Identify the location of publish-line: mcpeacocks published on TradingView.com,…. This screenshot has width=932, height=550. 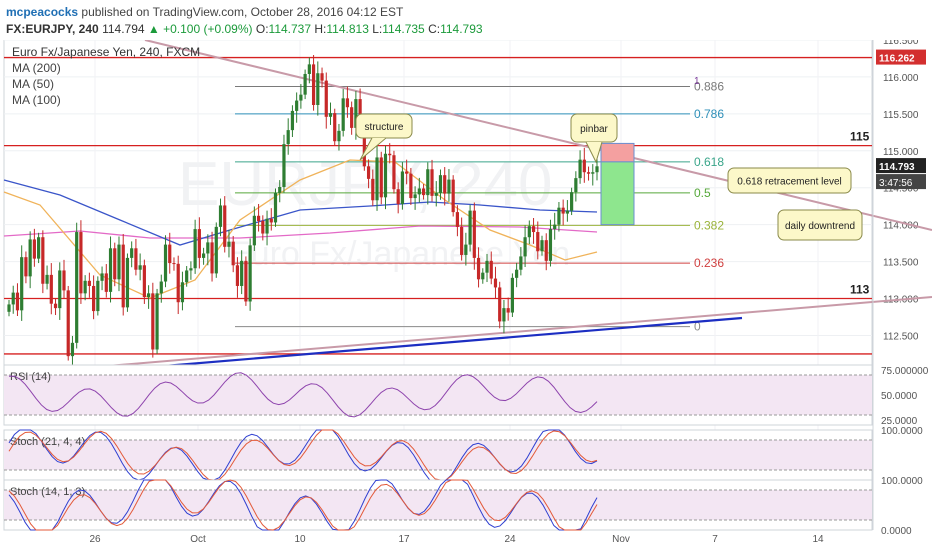
(204, 12).